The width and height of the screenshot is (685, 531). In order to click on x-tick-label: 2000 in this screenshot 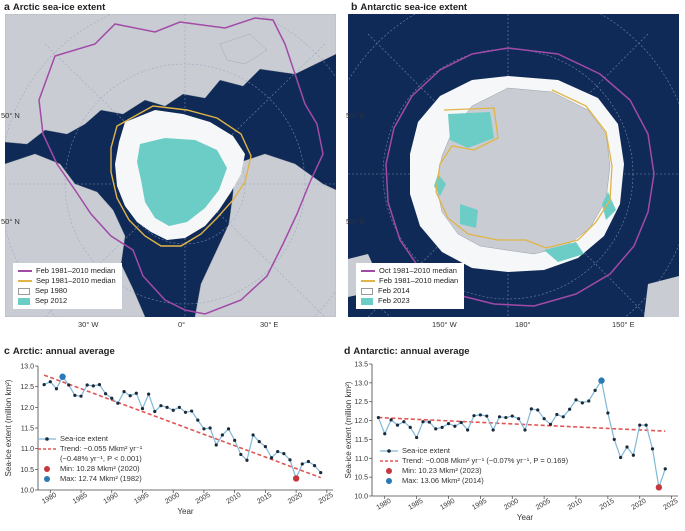, I will do `click(511, 505)`.